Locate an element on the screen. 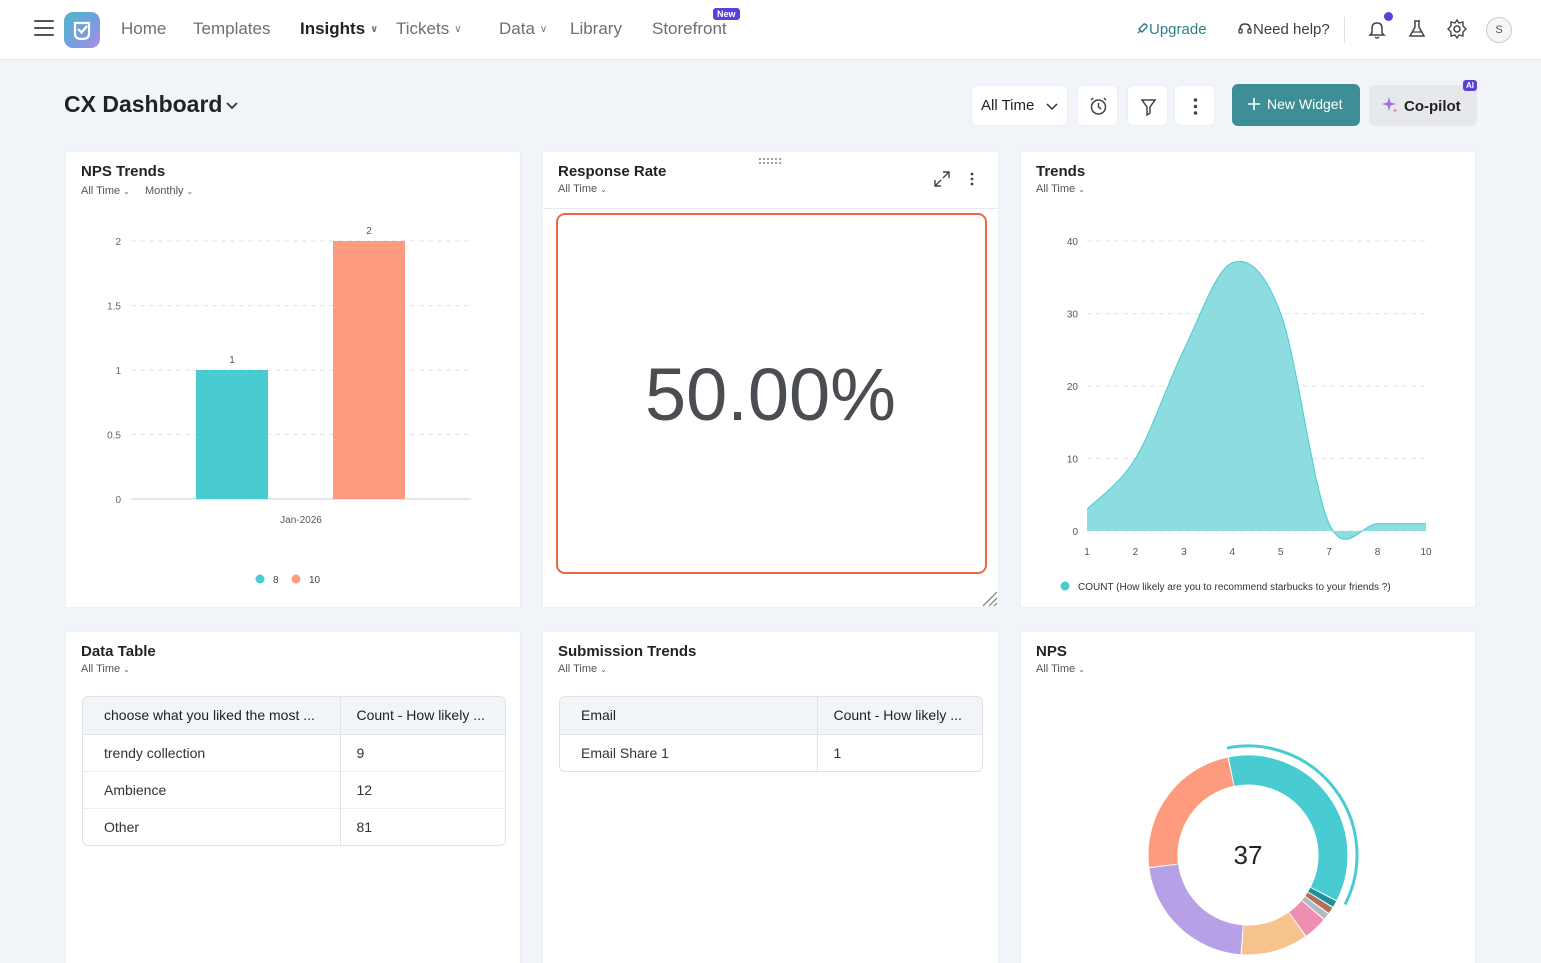 The image size is (1541, 963). legend-marker is located at coordinates (260, 579).